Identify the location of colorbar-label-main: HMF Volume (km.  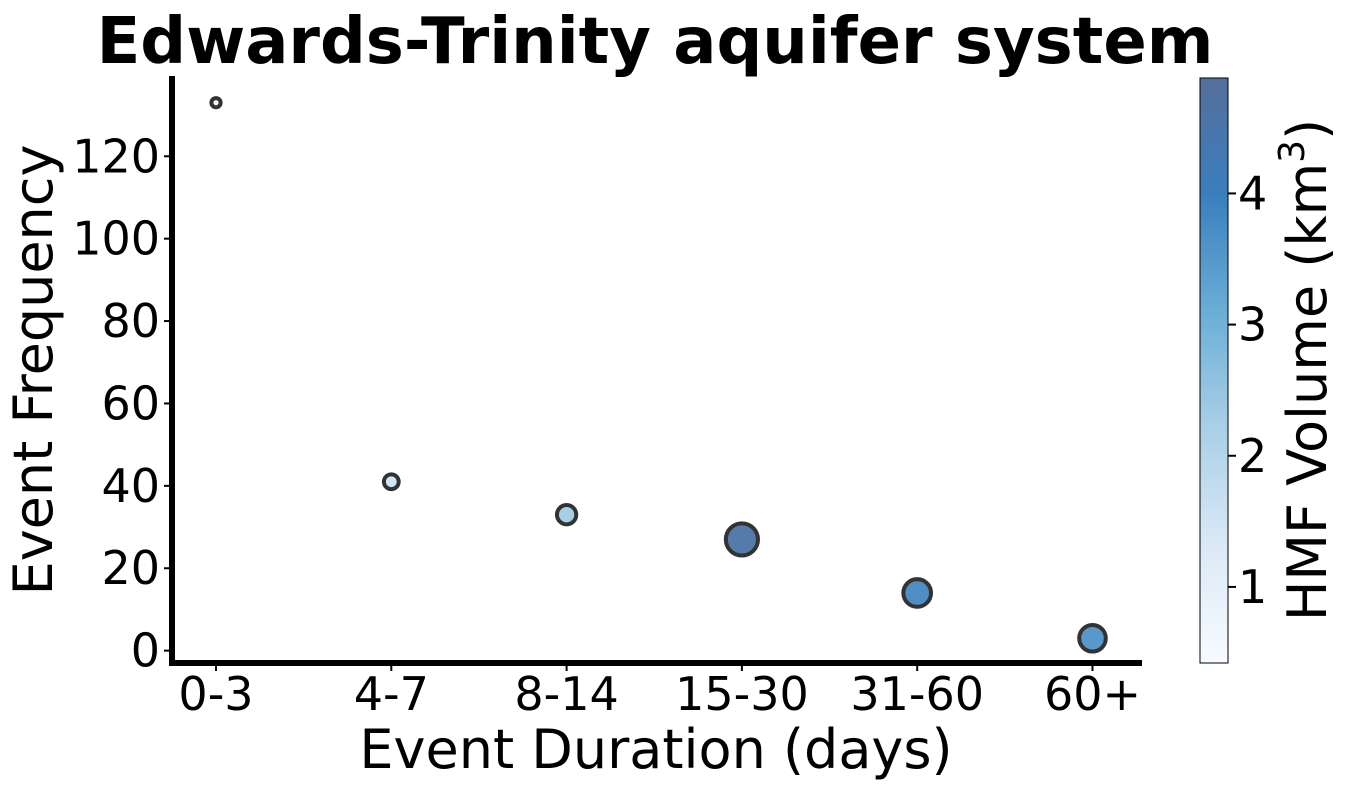
(1307, 392).